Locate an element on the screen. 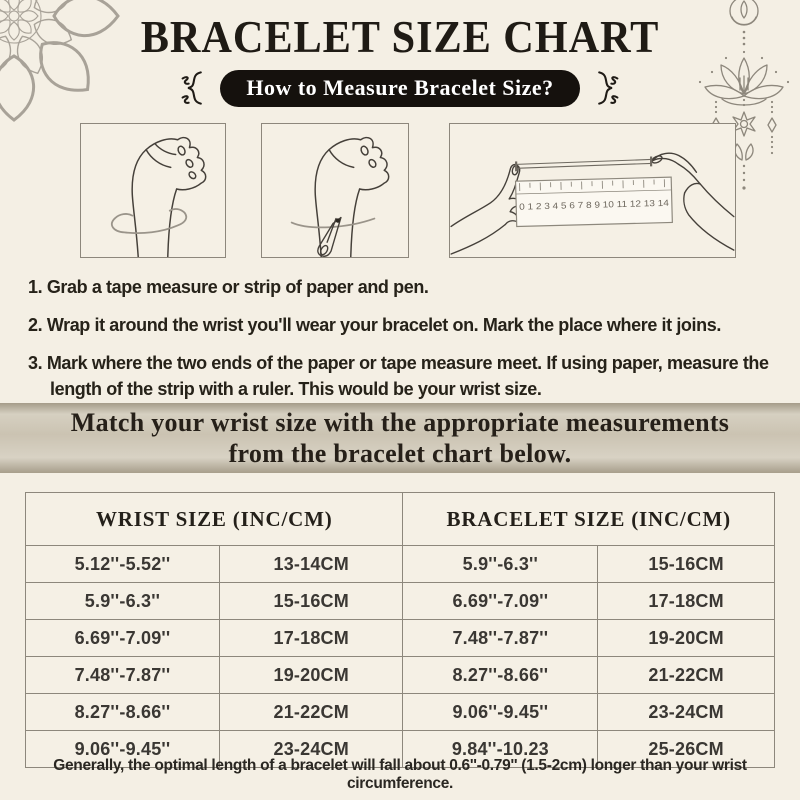 This screenshot has width=800, height=800. wrist-inches: 6.69''-7.09'' is located at coordinates (122, 638).